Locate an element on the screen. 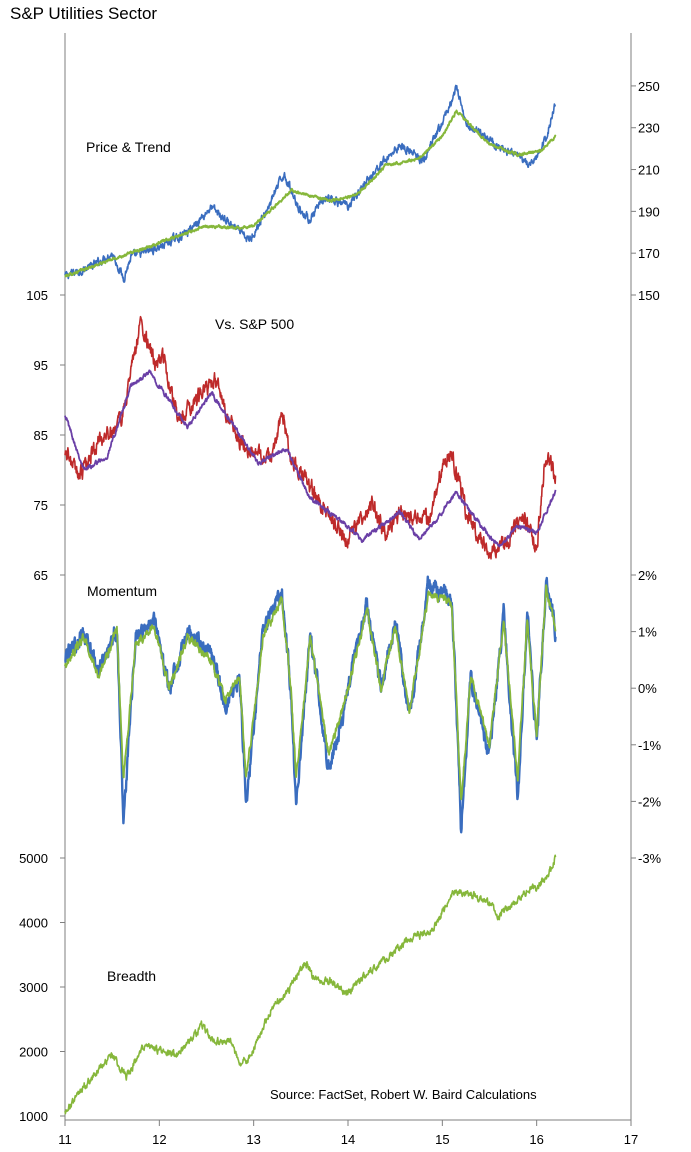 The image size is (691, 1152). y-tick-label-right: -3% is located at coordinates (650, 858).